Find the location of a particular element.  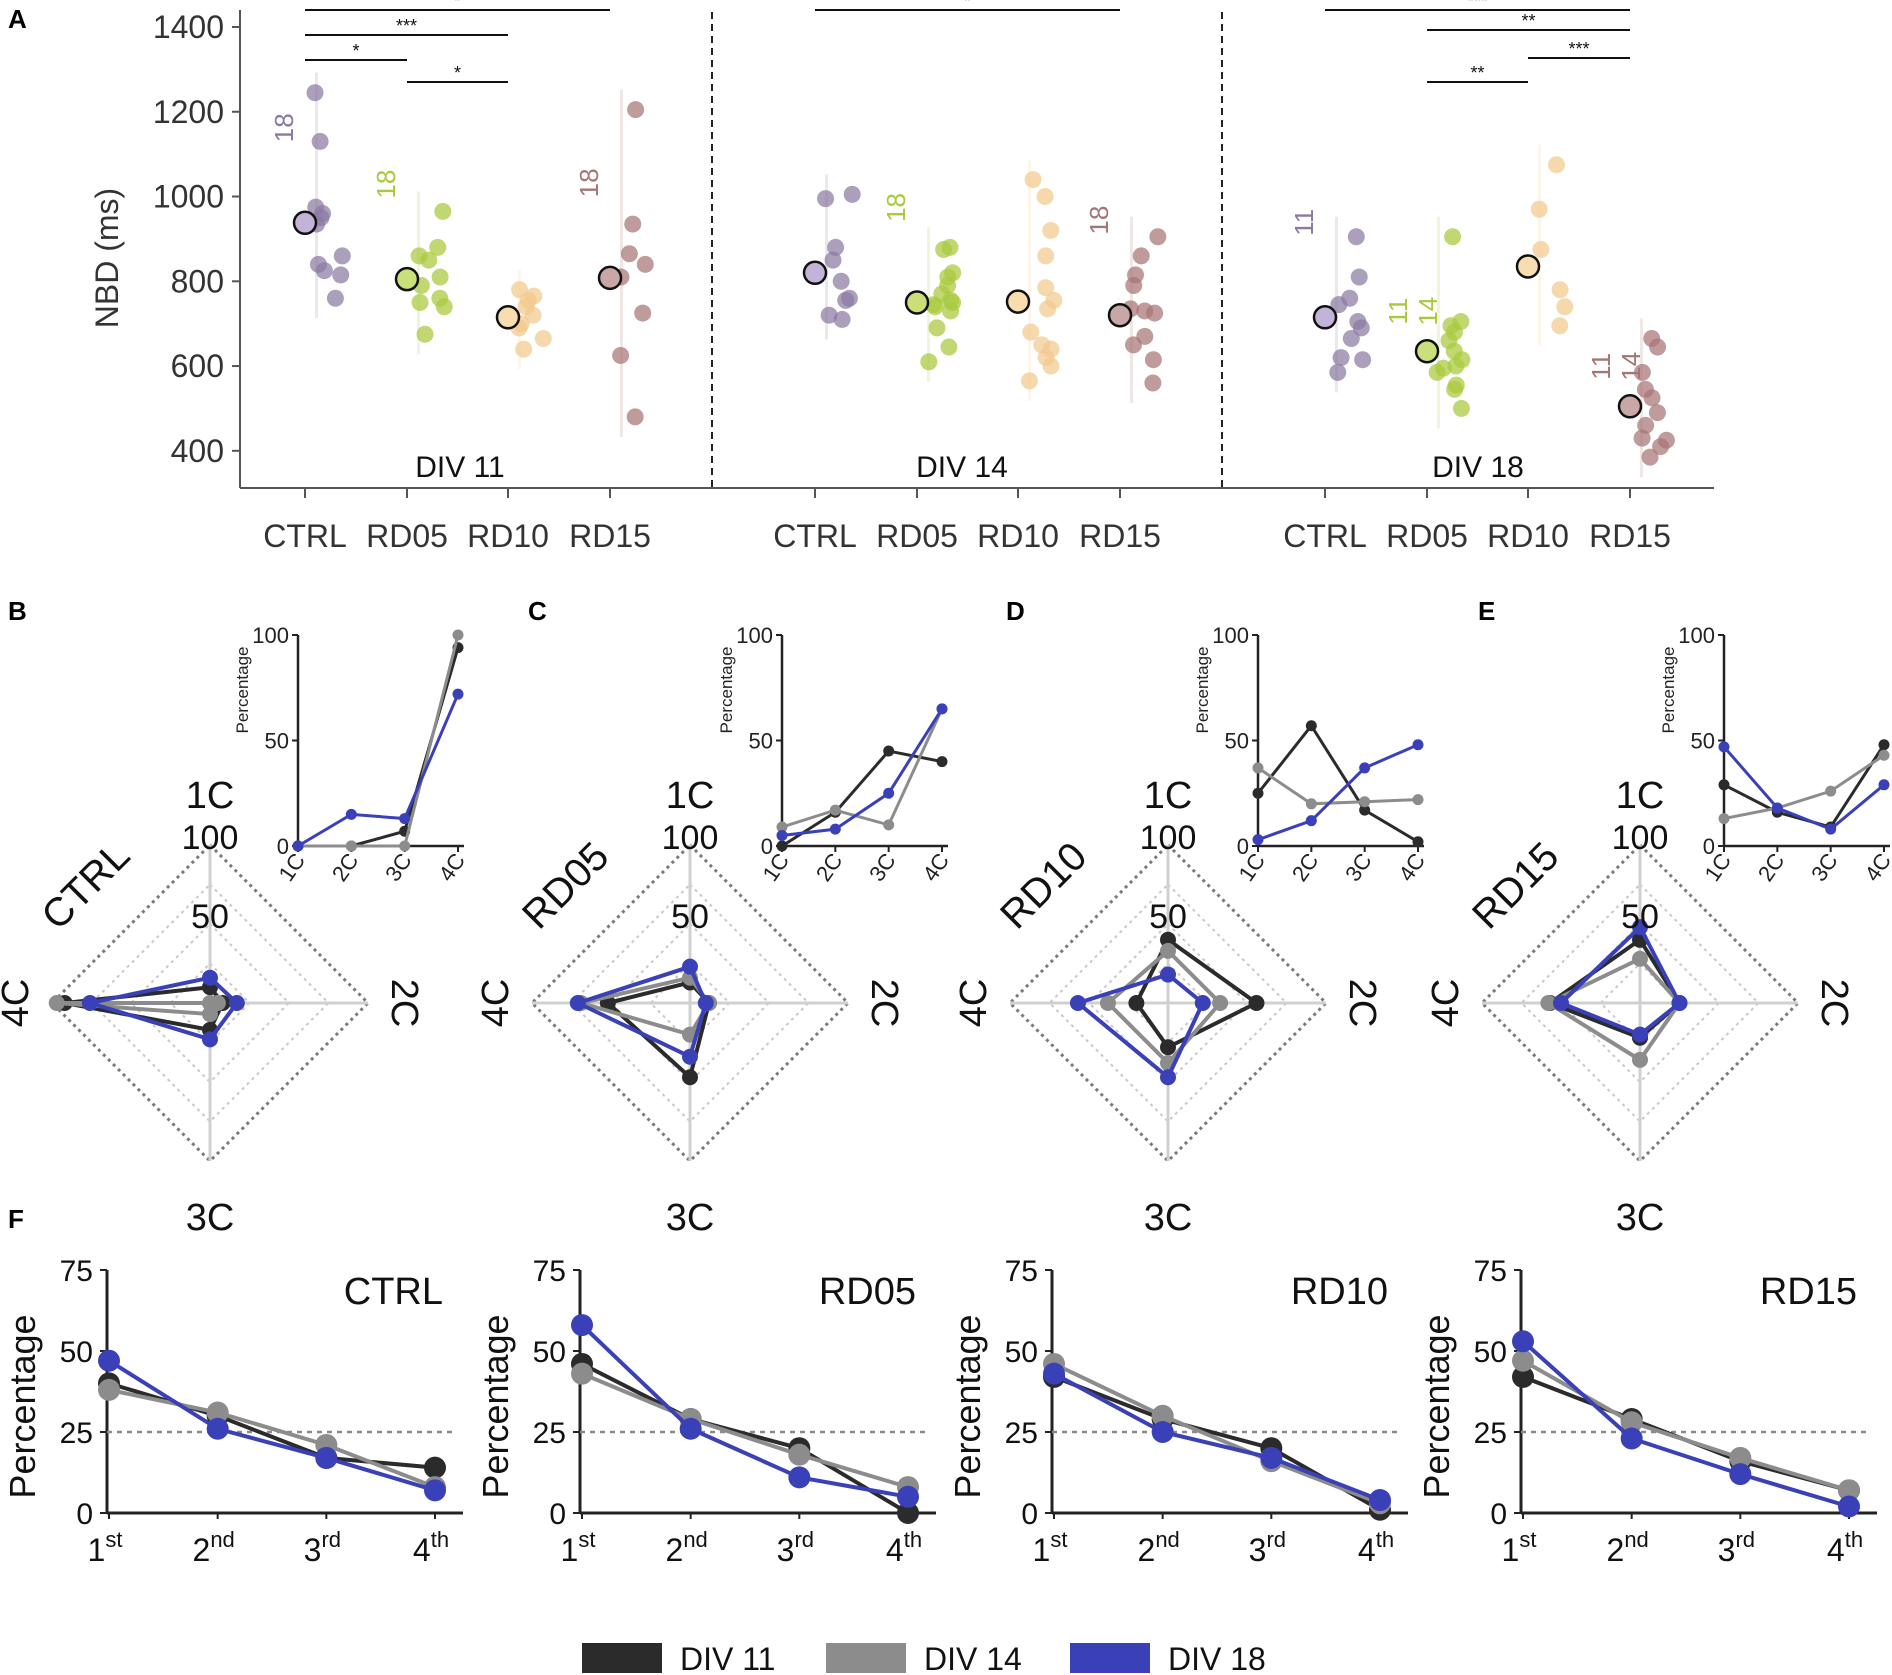

panel-a-ytick-label: 1000 is located at coordinates (188, 197).